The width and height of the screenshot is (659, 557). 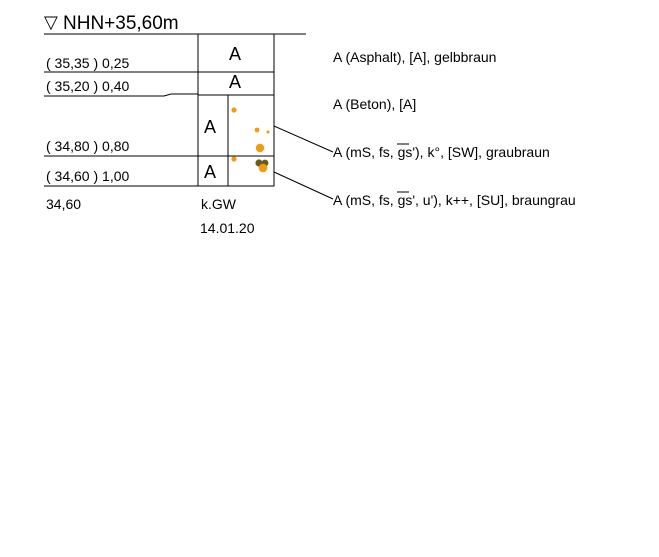 I want to click on grain-dots, so click(x=250, y=140).